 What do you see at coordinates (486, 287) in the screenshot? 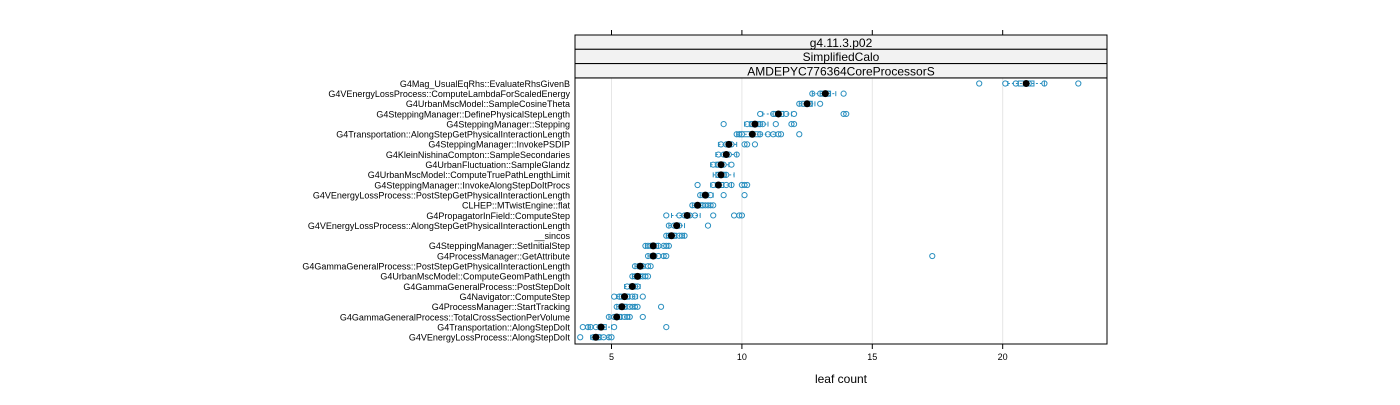
I see `y-axis-label: G4GammaGeneralProcess::PostStepDoIt` at bounding box center [486, 287].